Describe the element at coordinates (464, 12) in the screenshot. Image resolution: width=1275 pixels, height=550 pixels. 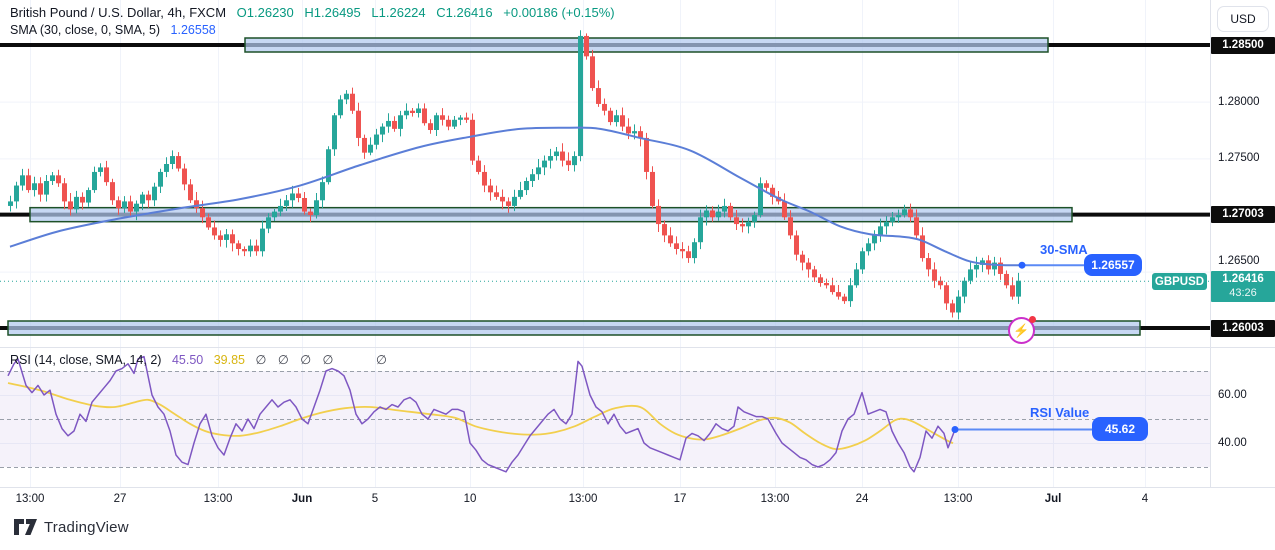
I see `ohlc-close: C1.26416` at that location.